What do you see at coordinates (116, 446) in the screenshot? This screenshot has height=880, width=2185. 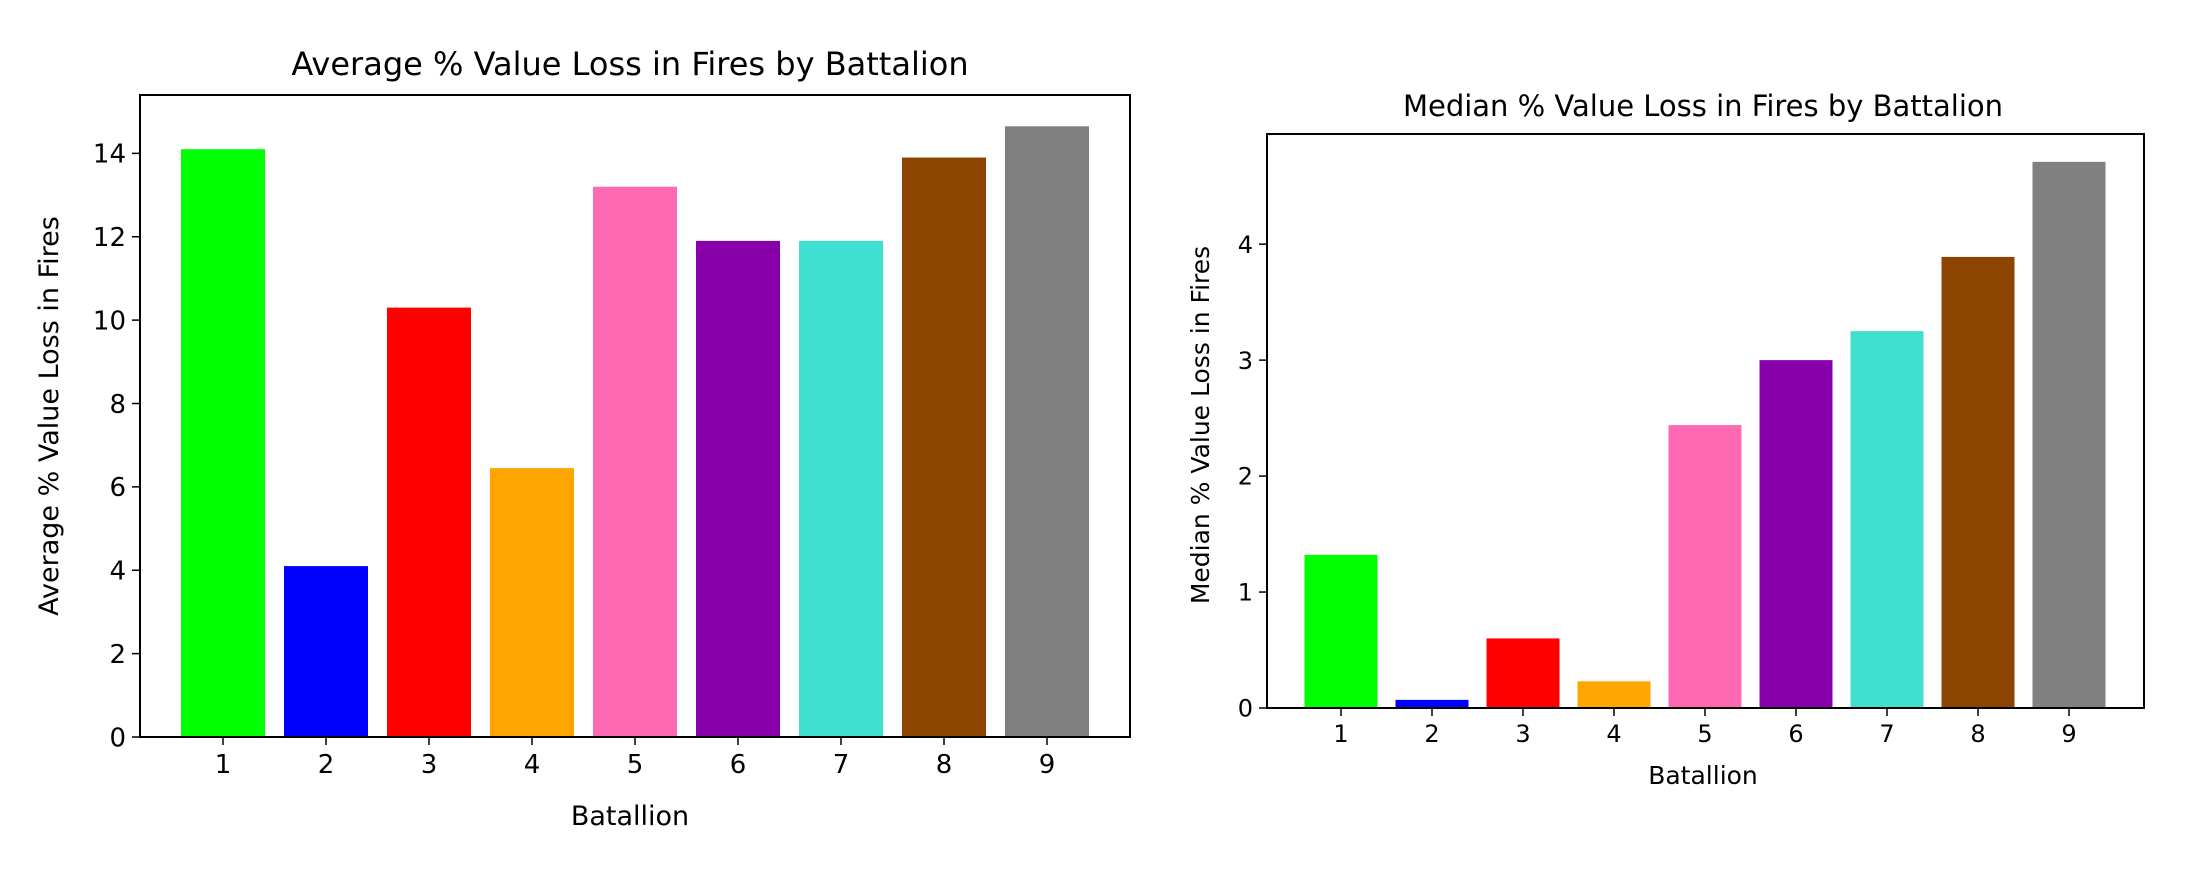 I see `y-ticks: 0 2 4 6 8 10 12 14` at bounding box center [116, 446].